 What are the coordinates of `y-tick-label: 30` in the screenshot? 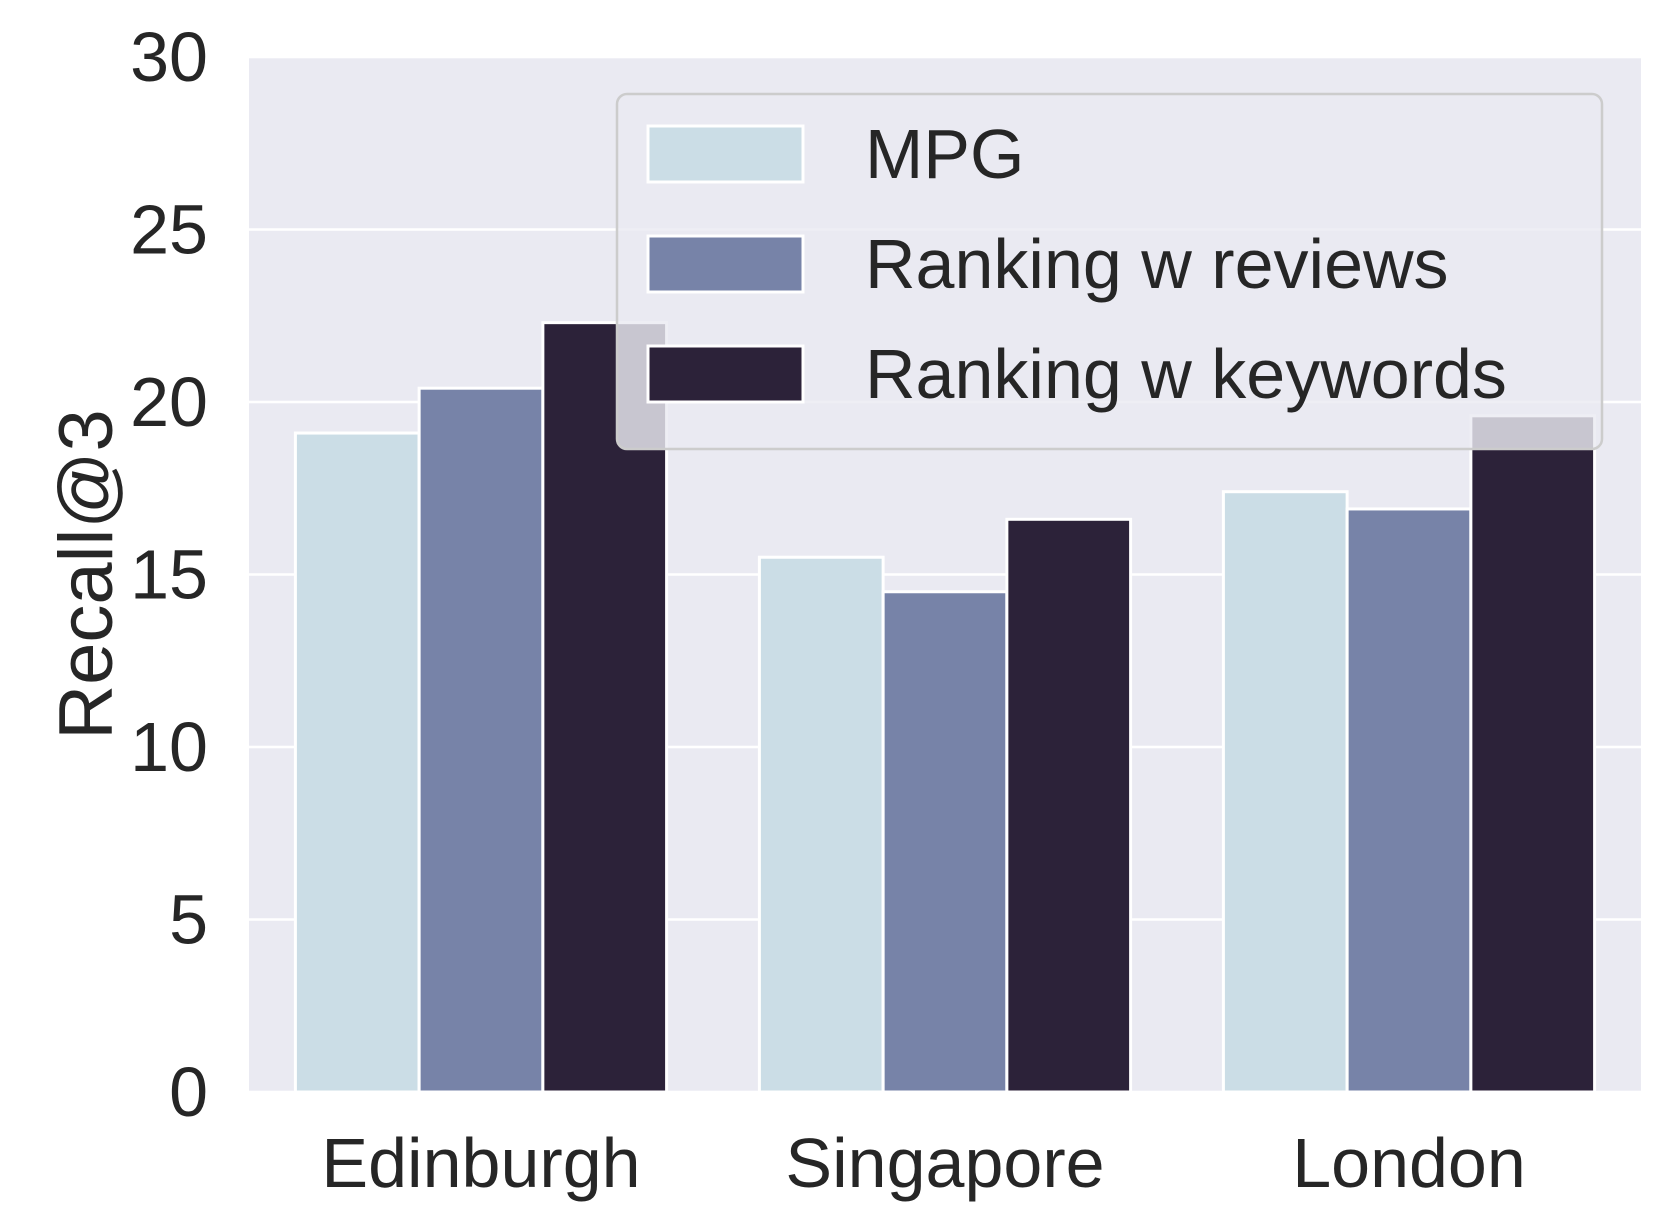 It's located at (169, 57).